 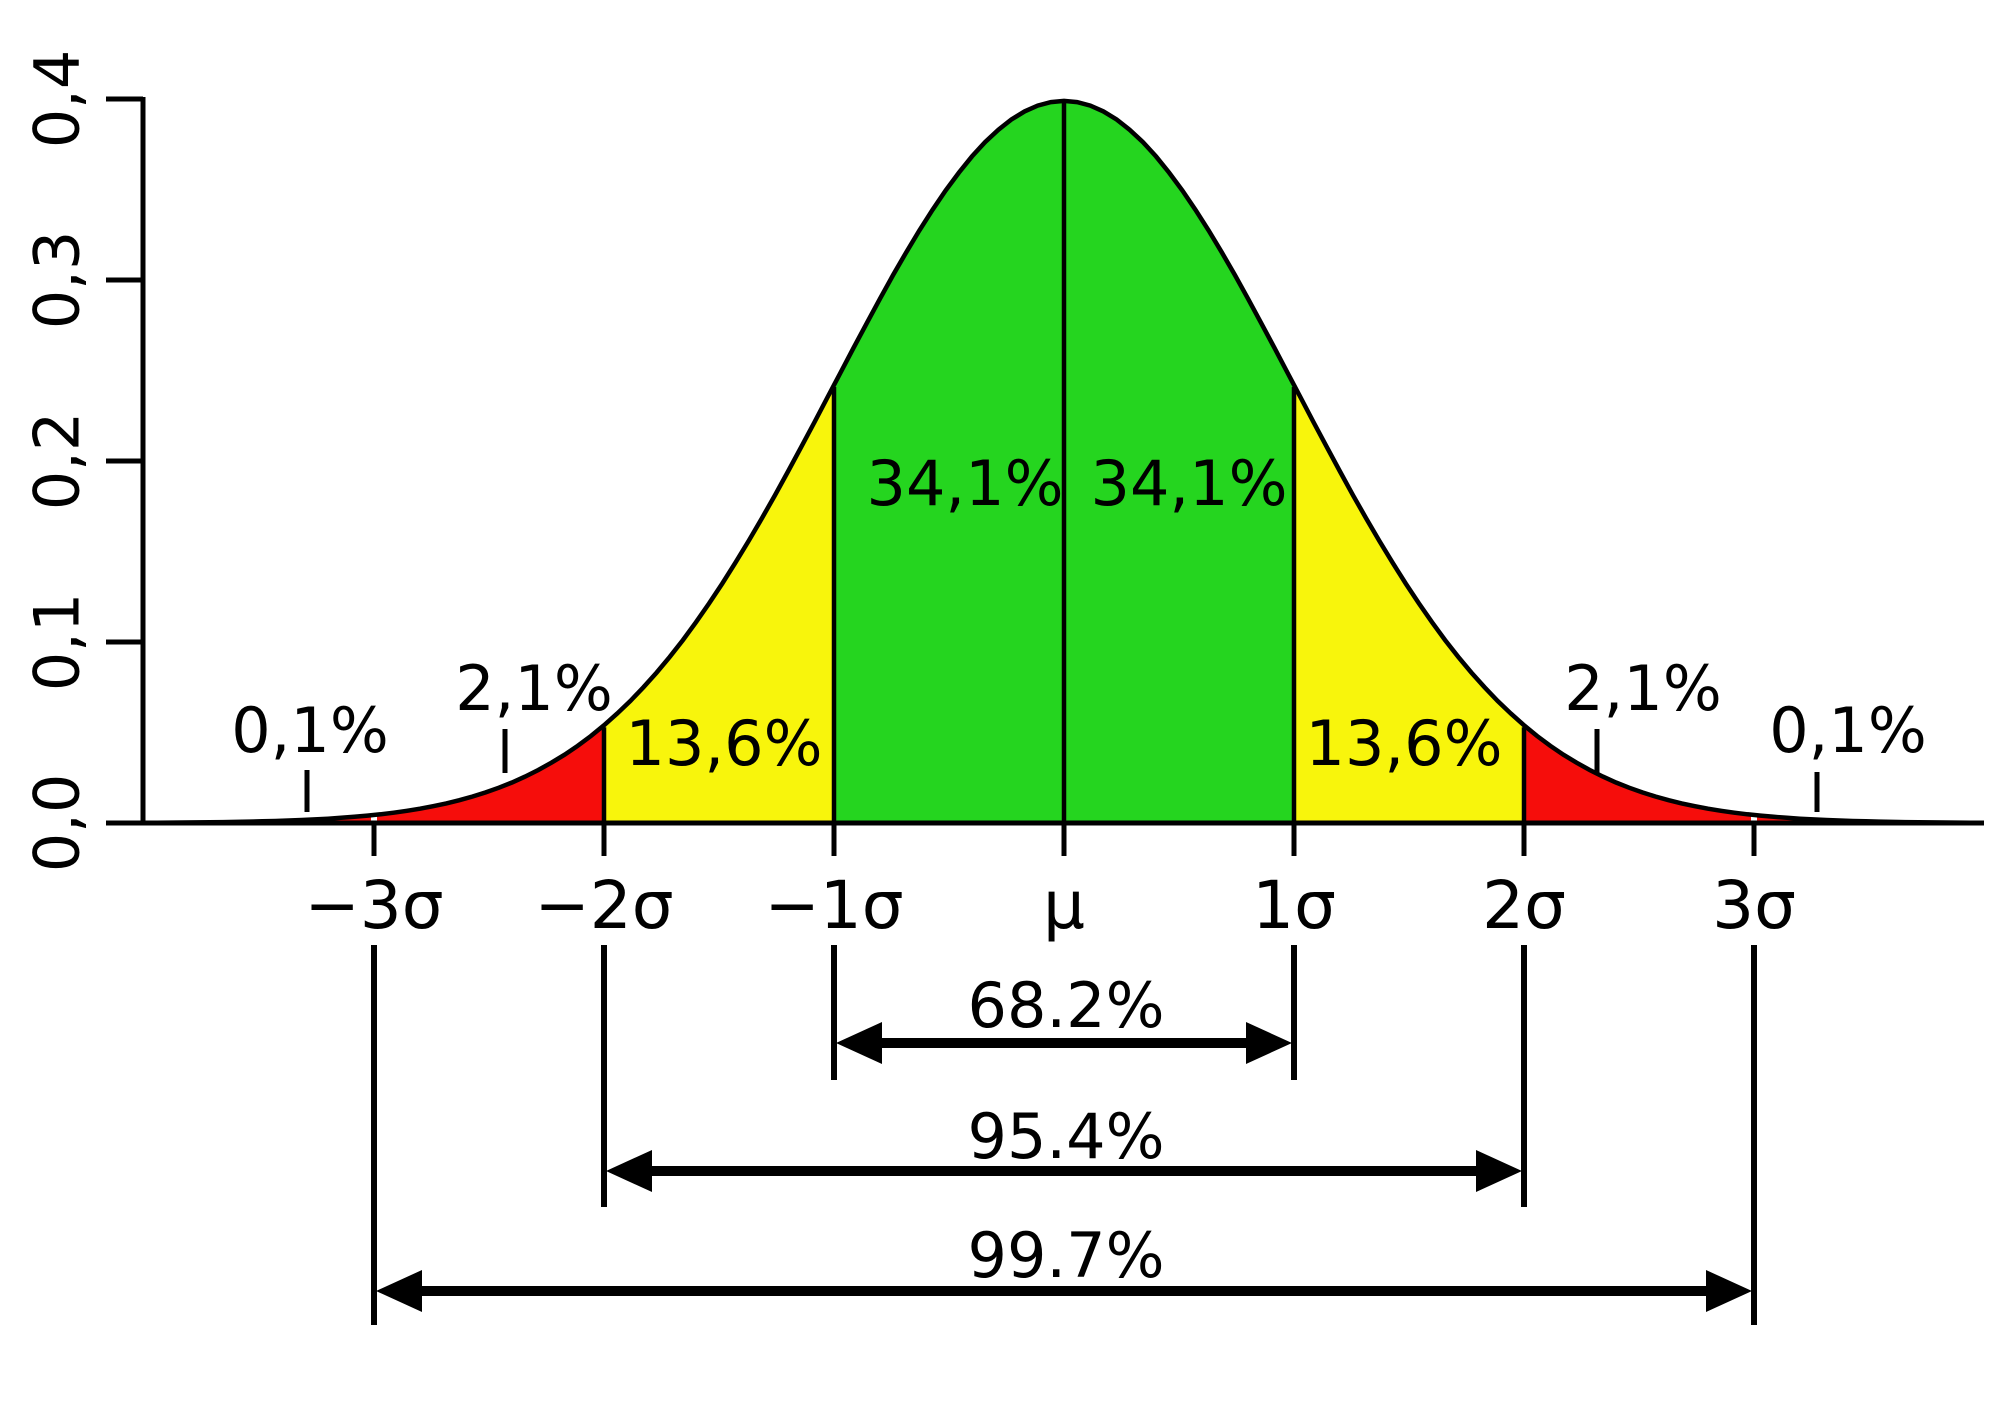 I want to click on y-tick-label: 0,0, so click(x=56, y=823).